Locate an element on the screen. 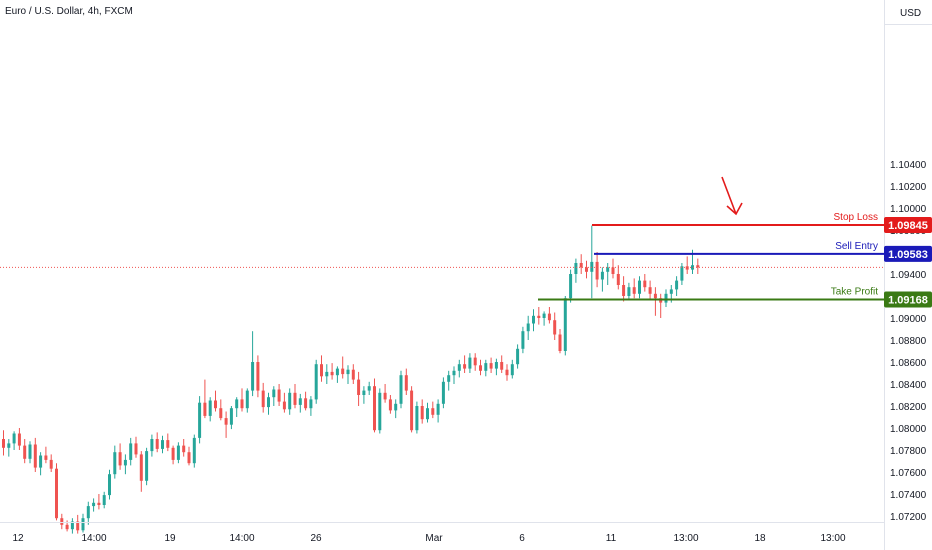 The image size is (932, 550). price-tick-label: 1.08400 is located at coordinates (908, 385).